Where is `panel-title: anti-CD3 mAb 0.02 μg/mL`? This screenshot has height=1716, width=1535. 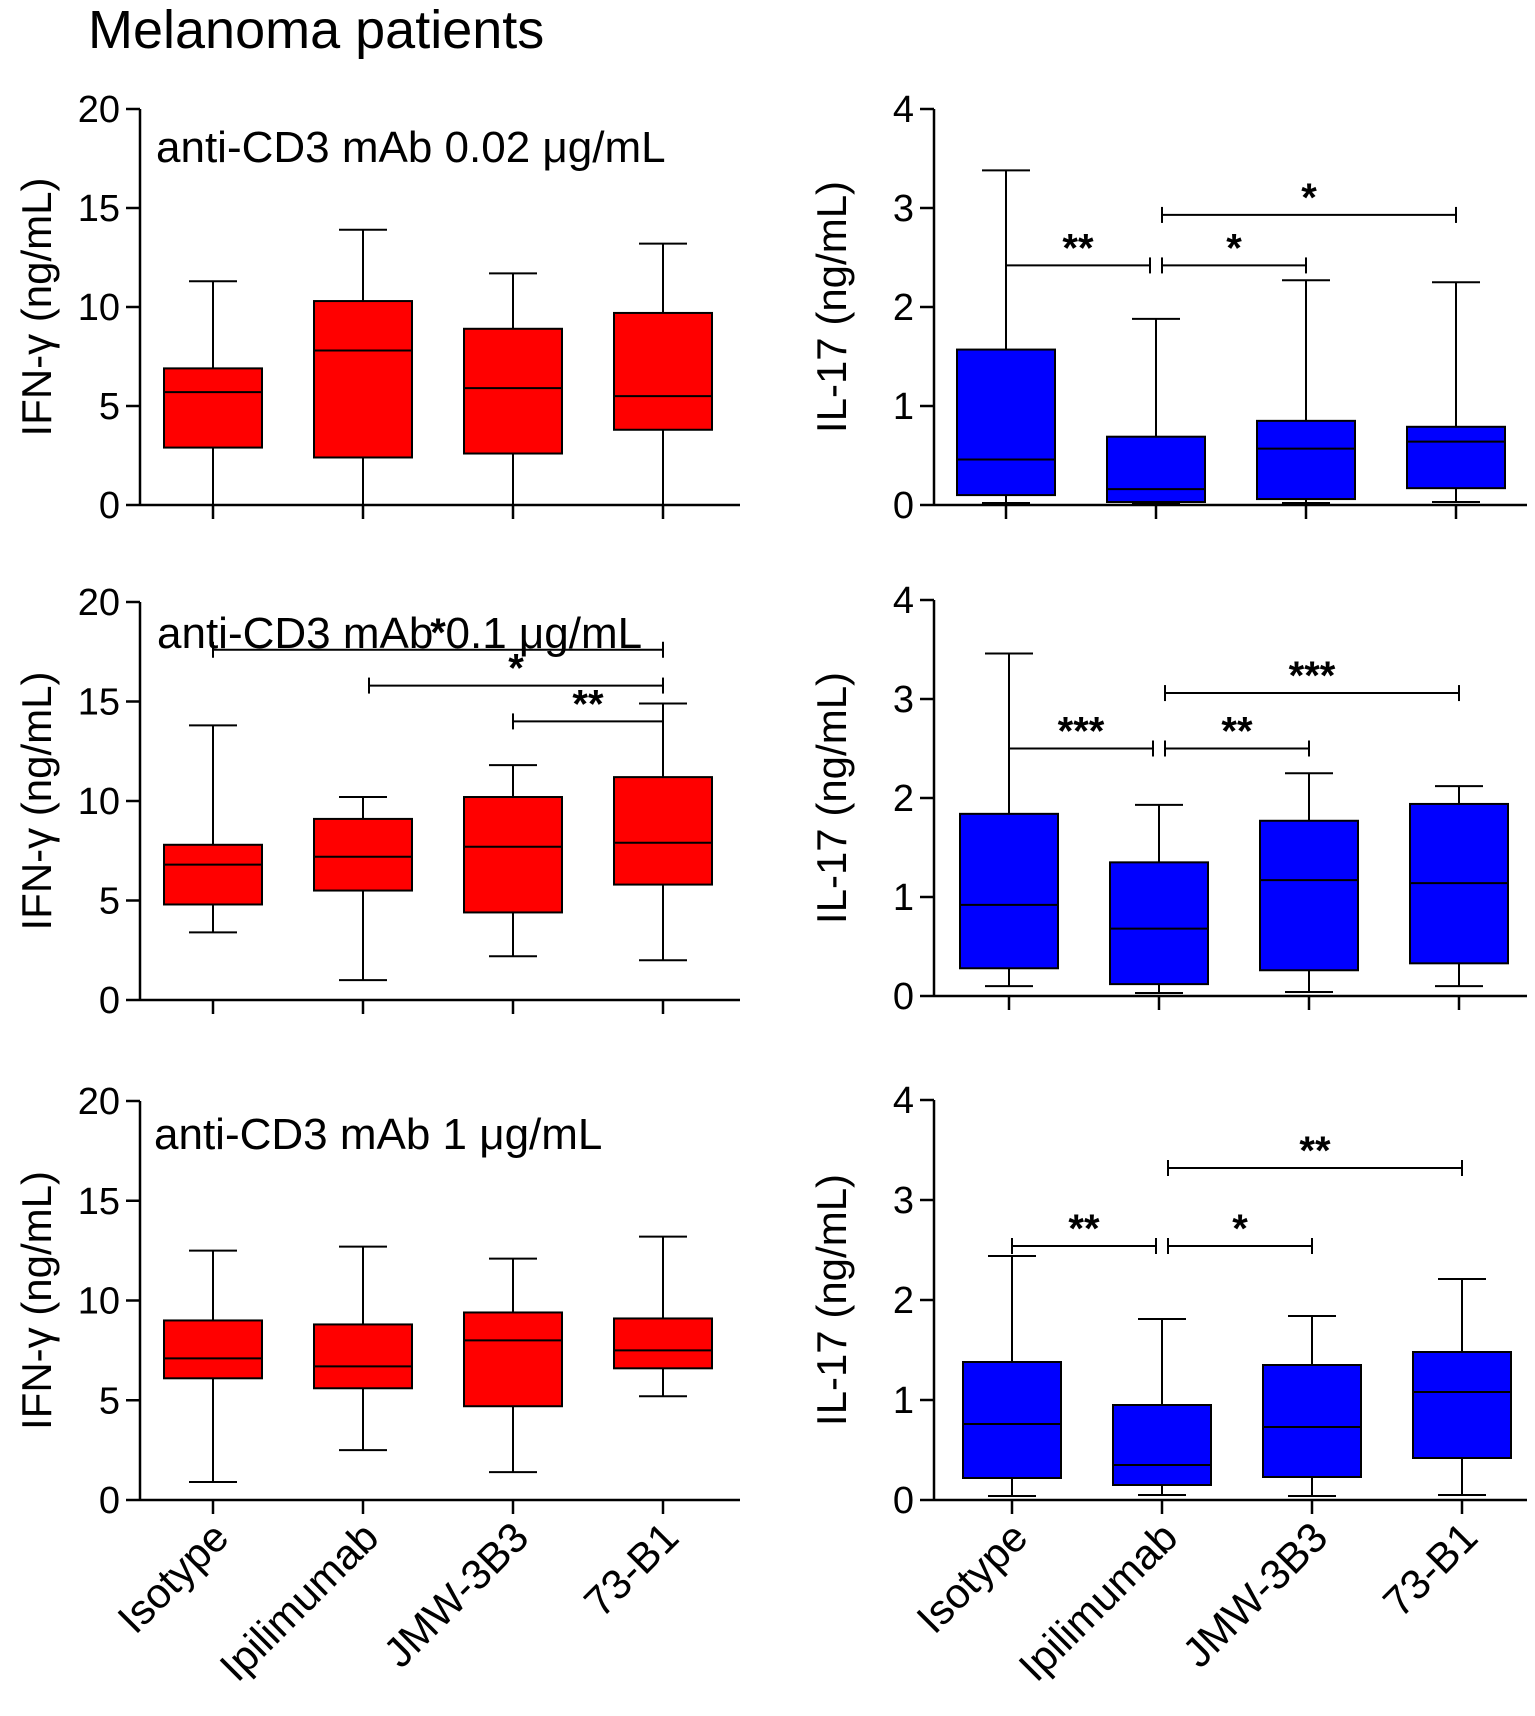 panel-title: anti-CD3 mAb 0.02 μg/mL is located at coordinates (411, 147).